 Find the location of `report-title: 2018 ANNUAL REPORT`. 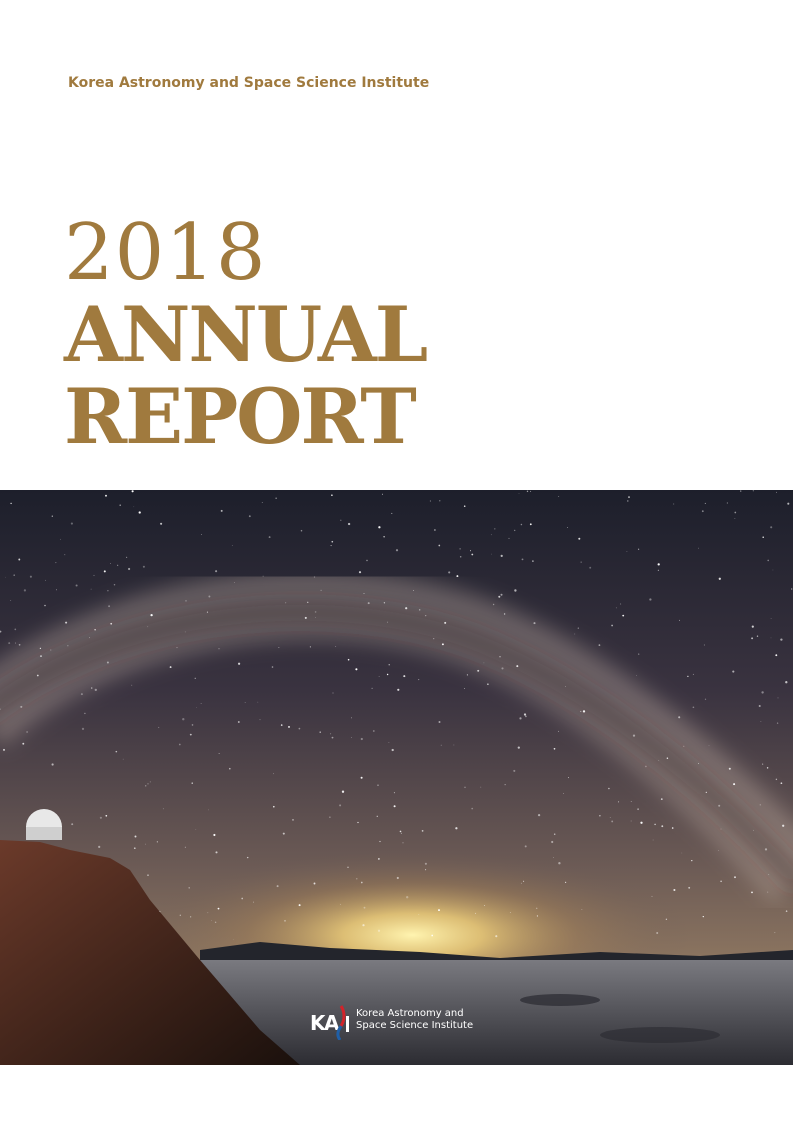

report-title: 2018 ANNUAL REPORT is located at coordinates (246, 334).